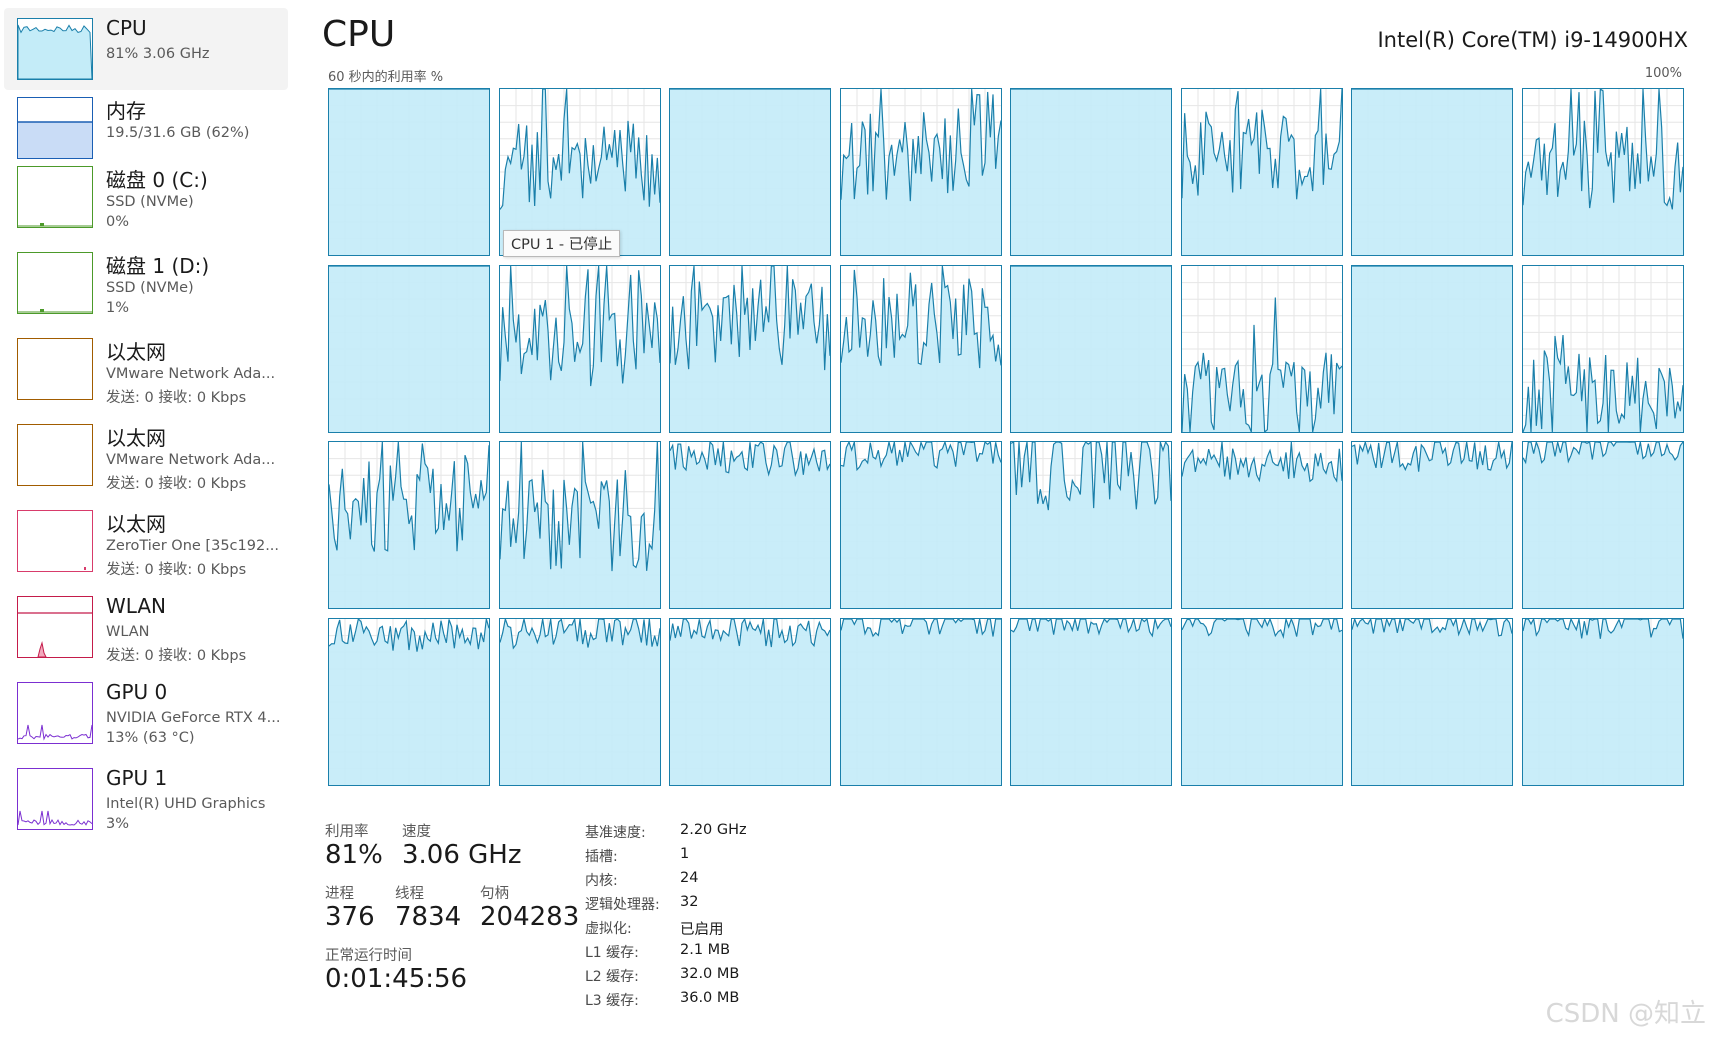 The height and width of the screenshot is (1038, 1716). I want to click on ethernet-1-thumbnail, so click(55, 369).